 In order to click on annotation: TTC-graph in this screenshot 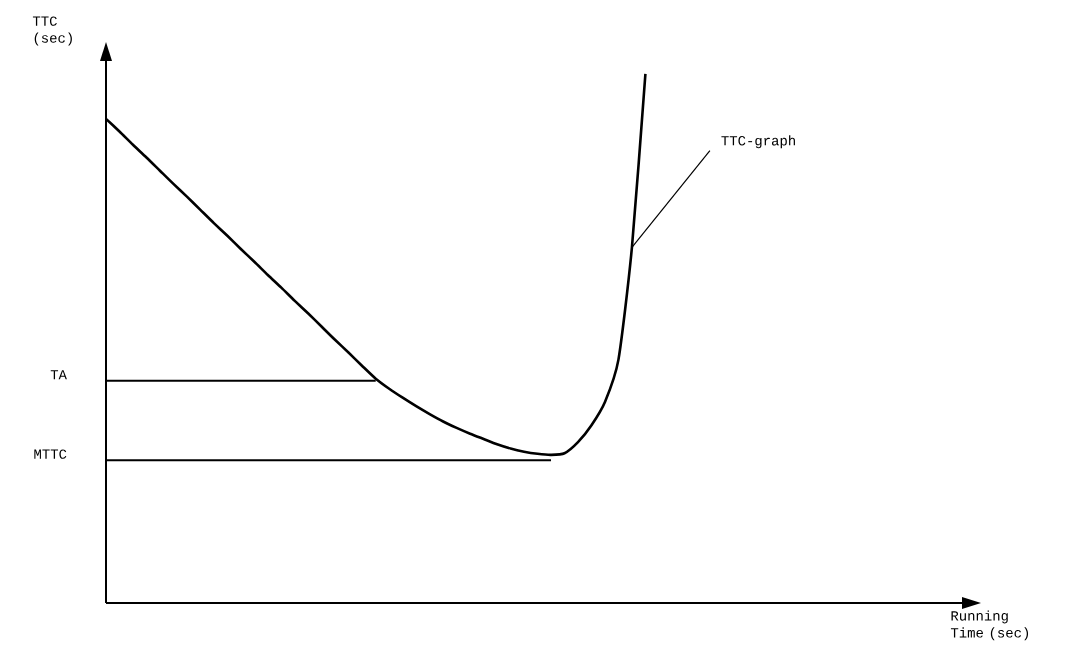, I will do `click(758, 142)`.